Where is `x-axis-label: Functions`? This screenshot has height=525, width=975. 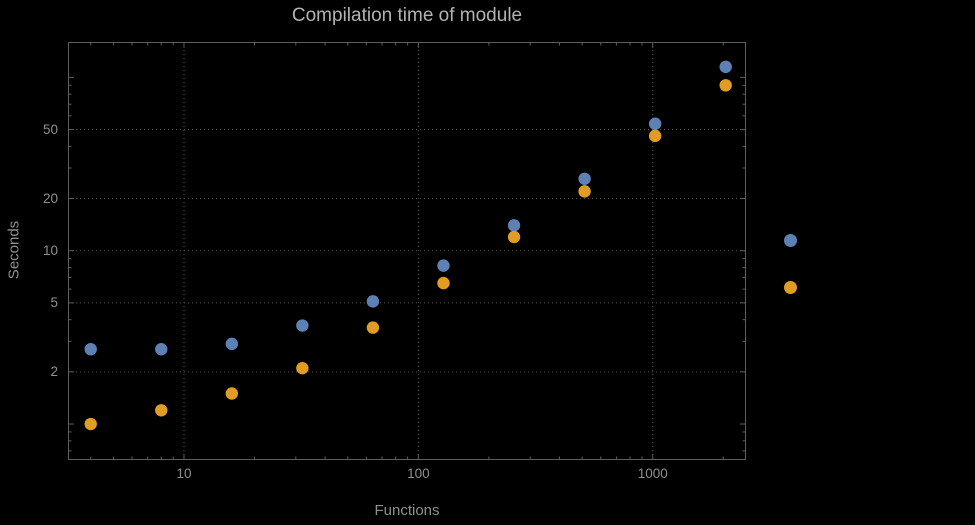
x-axis-label: Functions is located at coordinates (407, 510).